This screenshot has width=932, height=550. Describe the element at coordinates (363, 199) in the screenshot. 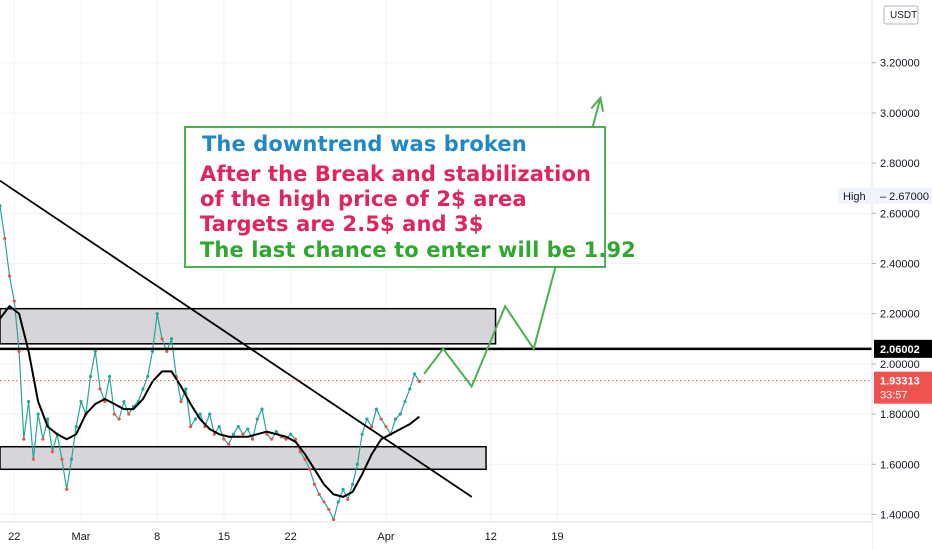

I see `annotation-line-3: of the high price of 2$ area` at that location.